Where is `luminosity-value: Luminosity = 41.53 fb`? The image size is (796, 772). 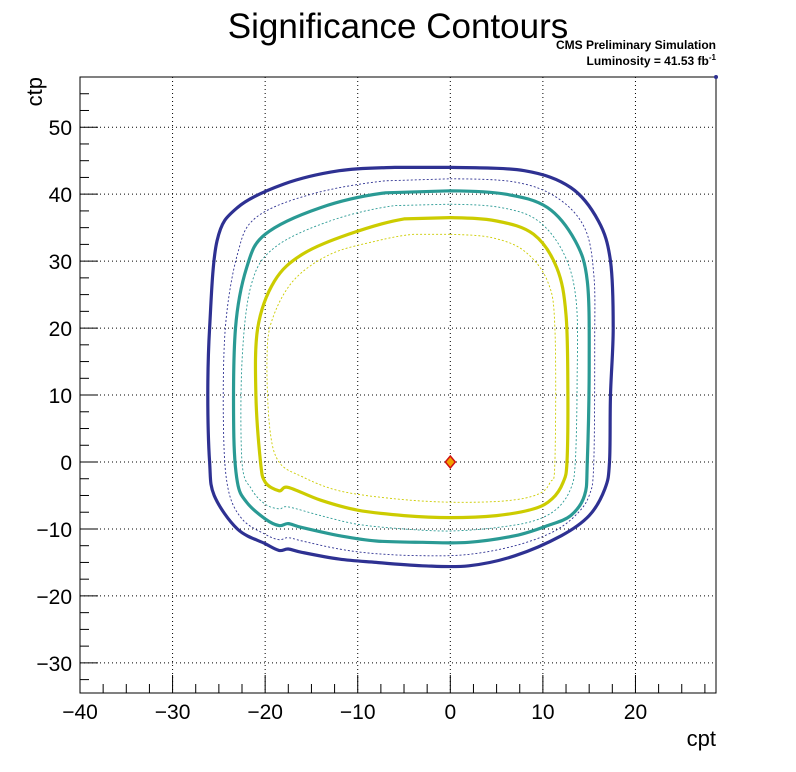 luminosity-value: Luminosity = 41.53 fb is located at coordinates (648, 61).